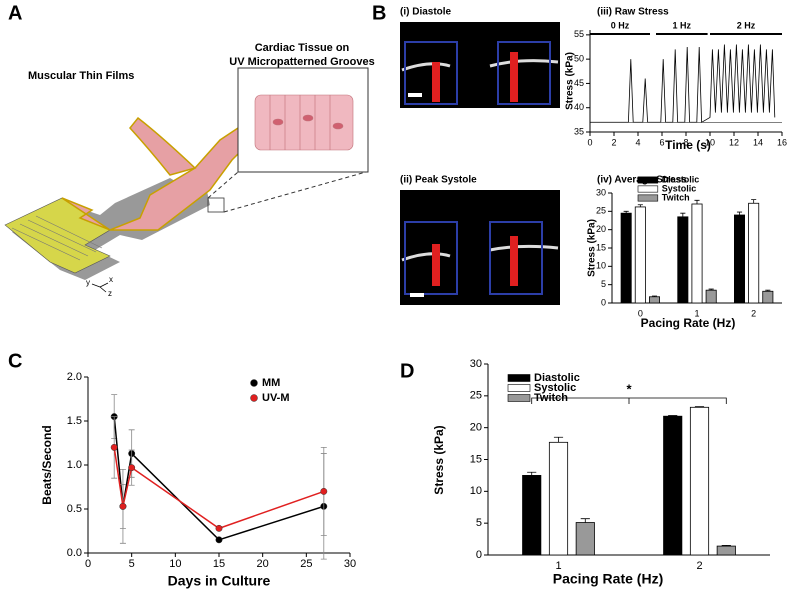 The image size is (800, 591). I want to click on x-tick-label: 30, so click(350, 564).